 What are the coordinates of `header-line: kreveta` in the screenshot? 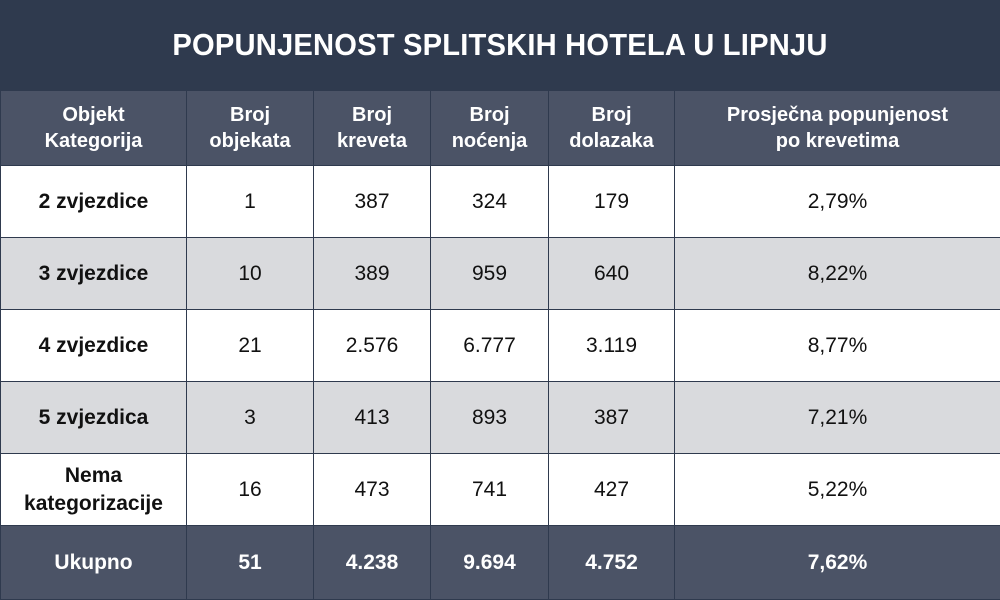 It's located at (372, 141).